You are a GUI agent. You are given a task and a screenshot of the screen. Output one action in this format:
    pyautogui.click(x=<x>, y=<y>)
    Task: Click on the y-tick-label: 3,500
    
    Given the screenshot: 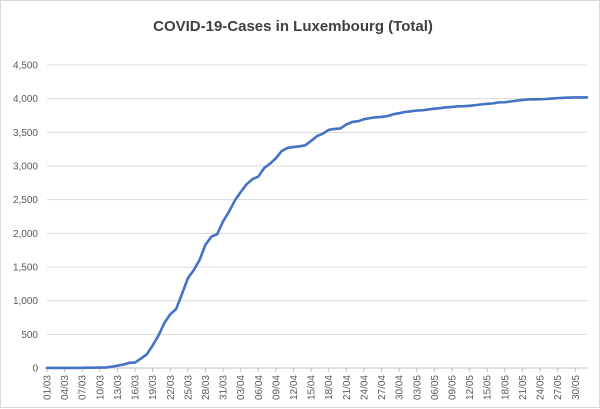 What is the action you would take?
    pyautogui.click(x=25, y=133)
    